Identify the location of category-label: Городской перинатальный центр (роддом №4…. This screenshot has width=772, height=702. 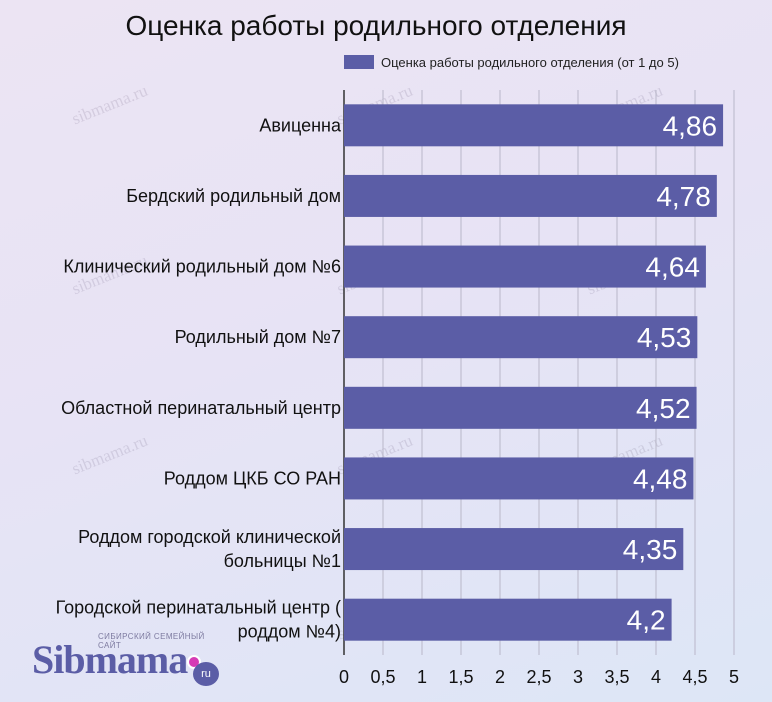
(198, 620).